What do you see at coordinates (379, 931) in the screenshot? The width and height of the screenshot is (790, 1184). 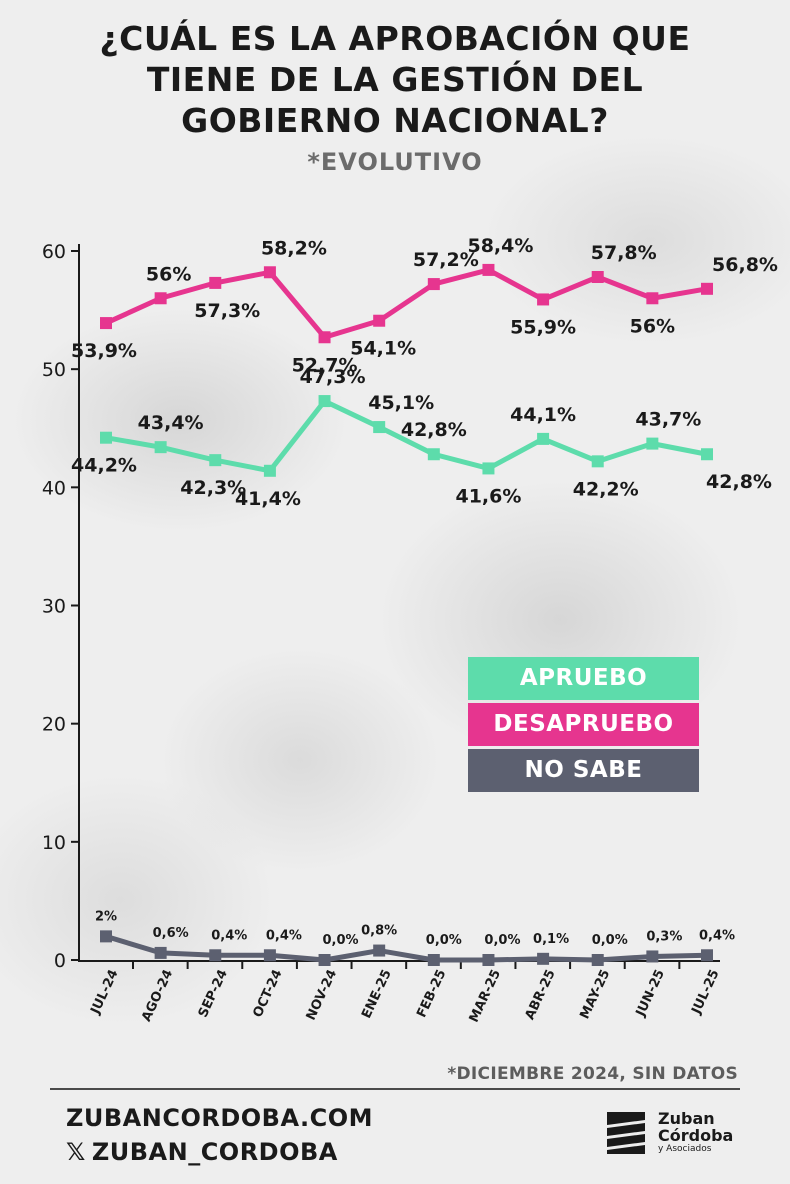 I see `data-label-no-sabe: 0,8%` at bounding box center [379, 931].